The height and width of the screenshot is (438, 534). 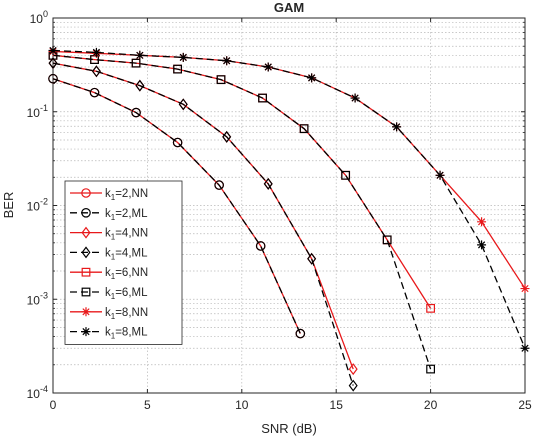 What do you see at coordinates (126, 314) in the screenshot?
I see `legend-label: k1=8,NN` at bounding box center [126, 314].